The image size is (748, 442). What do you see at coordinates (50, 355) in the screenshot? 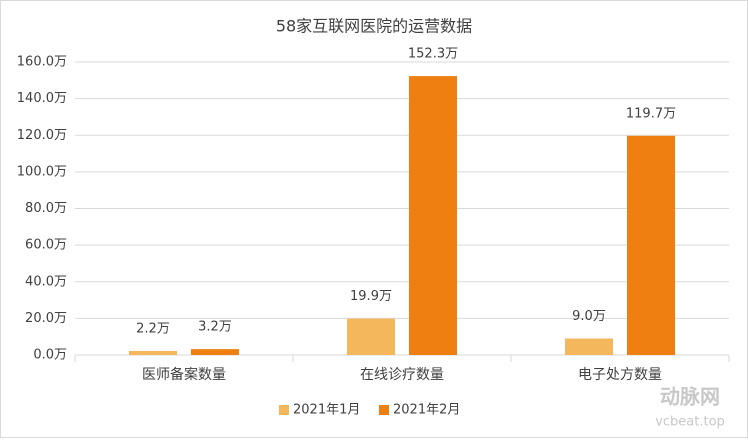
I see `y-tick-label: 0.0万` at bounding box center [50, 355].